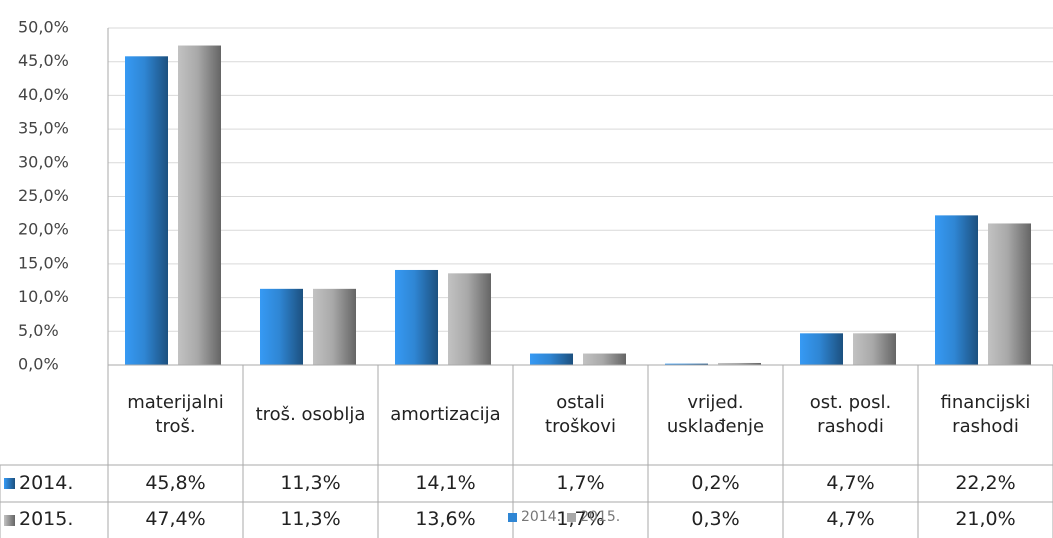 The width and height of the screenshot is (1053, 538). I want to click on category-label: amortizacija, so click(445, 414).